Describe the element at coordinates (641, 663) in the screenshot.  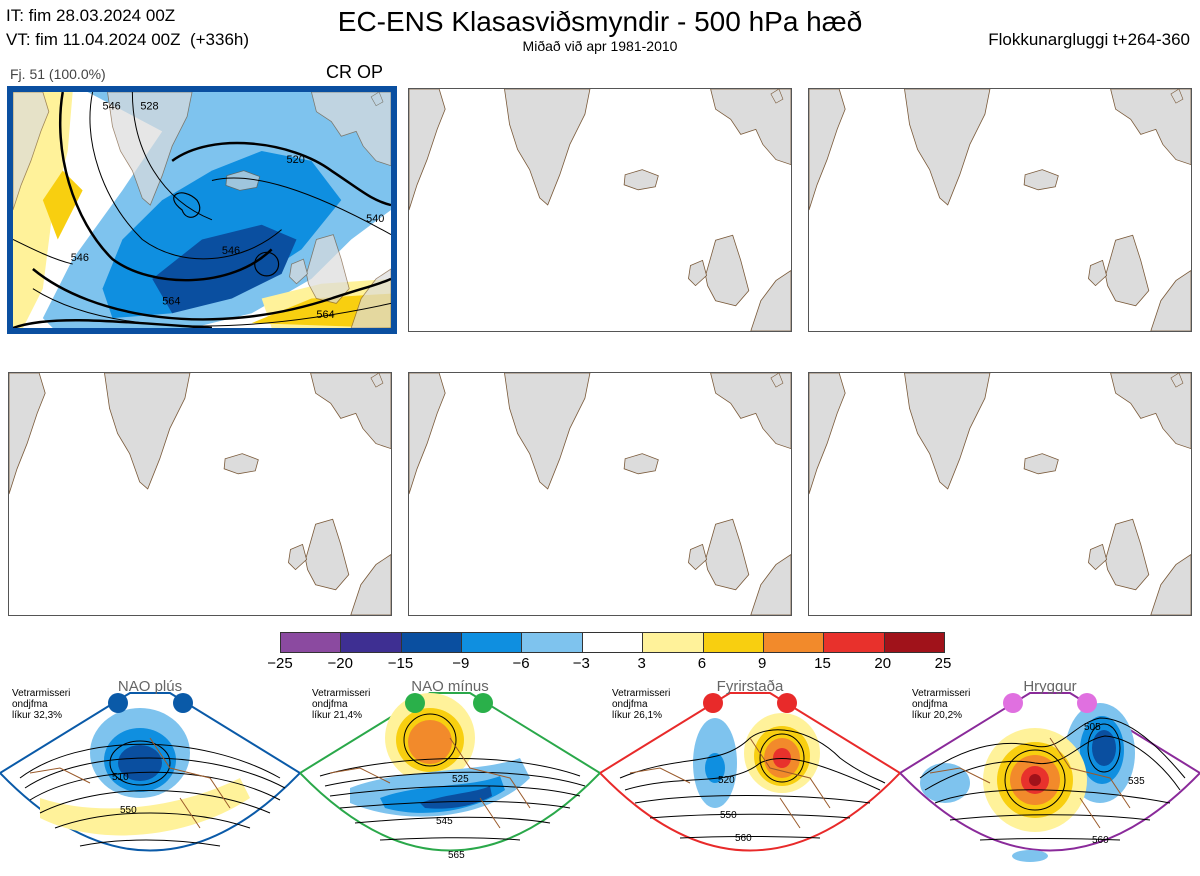
I see `colorbar-tick-label: 3` at that location.